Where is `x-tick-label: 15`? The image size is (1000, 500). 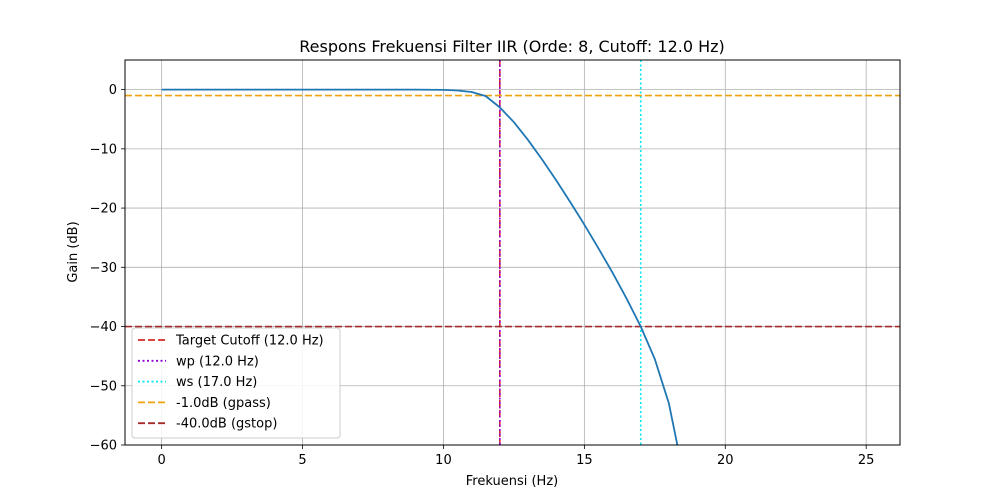 x-tick-label: 15 is located at coordinates (584, 460).